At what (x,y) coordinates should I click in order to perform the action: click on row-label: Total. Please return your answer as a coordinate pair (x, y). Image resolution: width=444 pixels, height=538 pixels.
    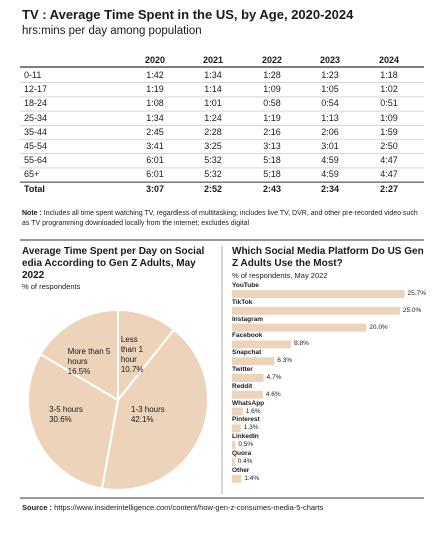
    Looking at the image, I should click on (34, 188).